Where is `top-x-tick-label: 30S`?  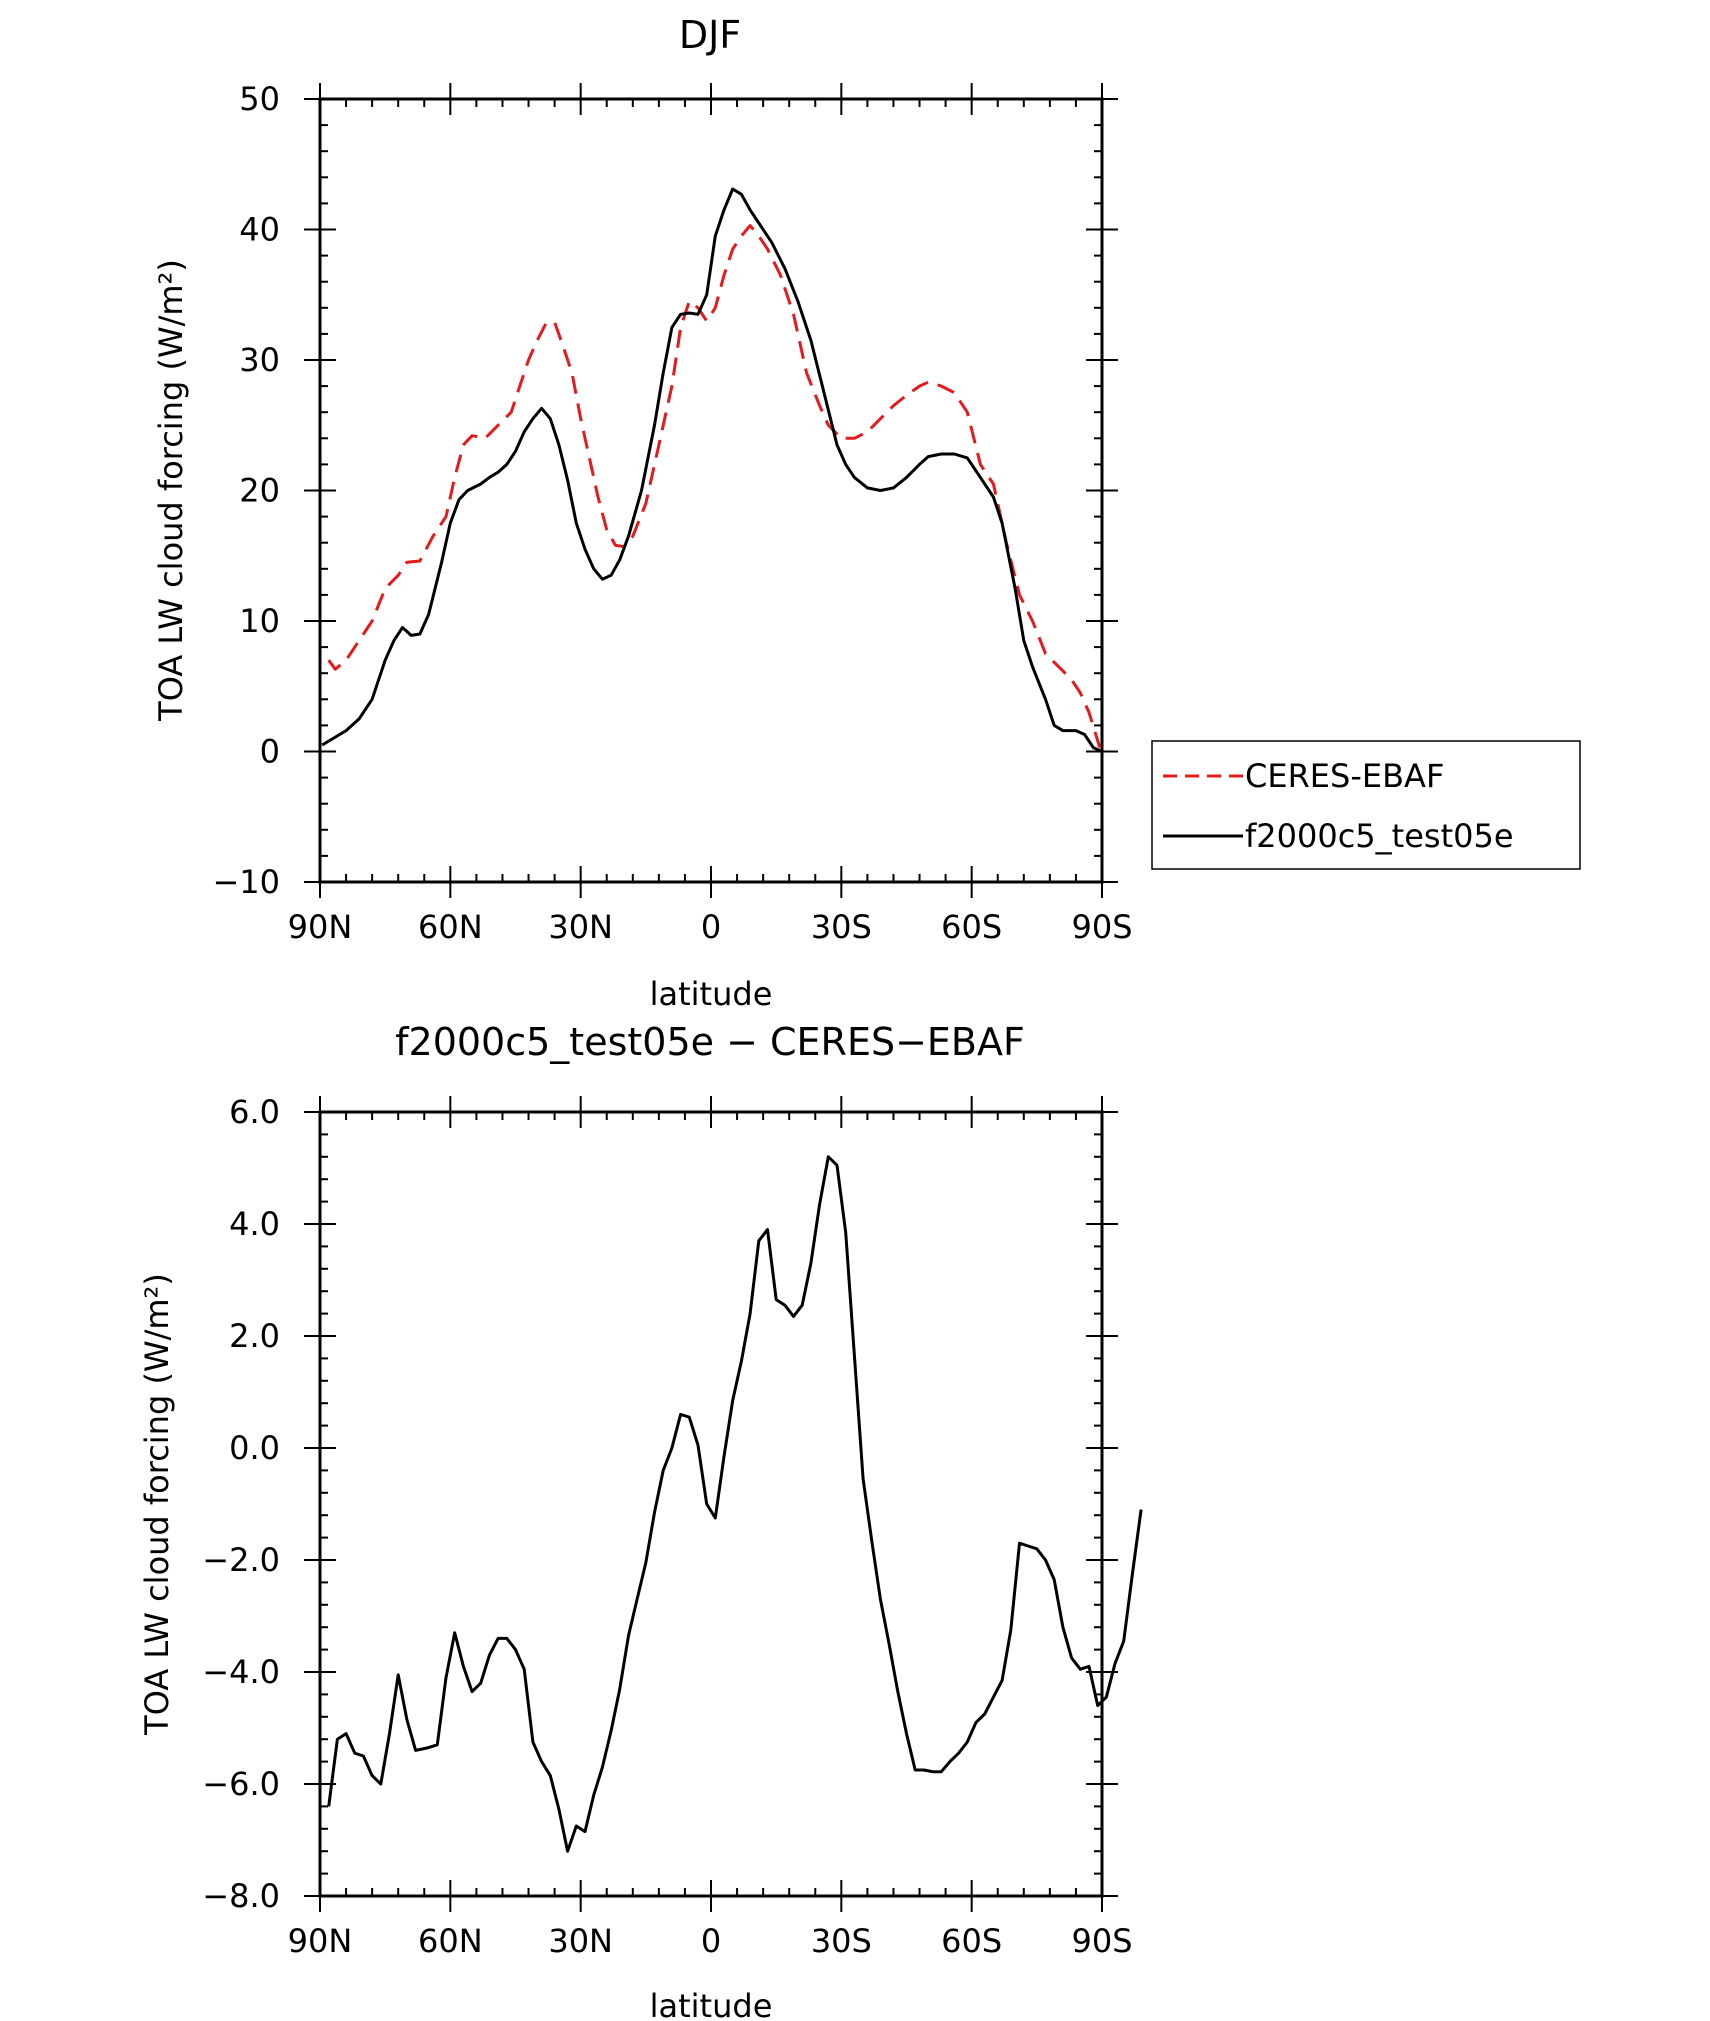
top-x-tick-label: 30S is located at coordinates (841, 927).